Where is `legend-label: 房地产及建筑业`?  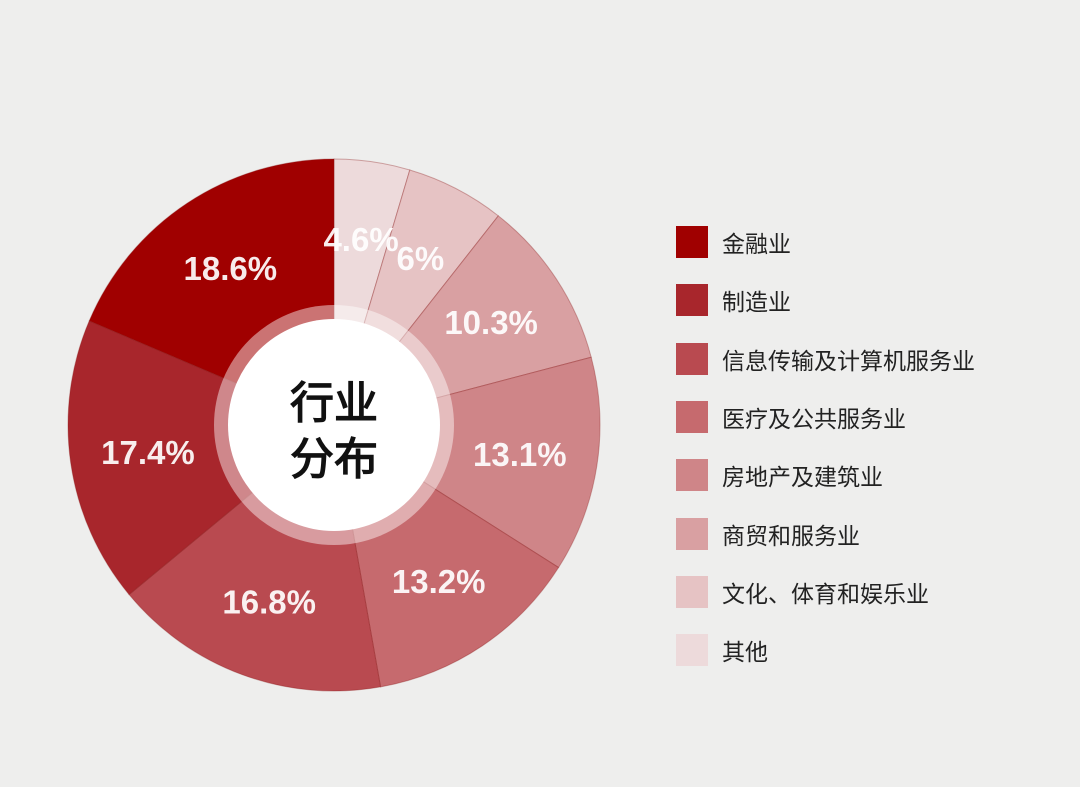
legend-label: 房地产及建筑业 is located at coordinates (802, 478).